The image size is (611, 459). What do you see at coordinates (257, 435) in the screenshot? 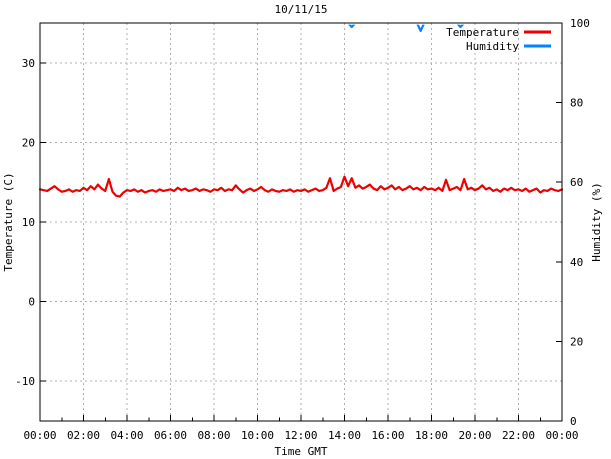
I see `x-tick-label: 10:00` at bounding box center [257, 435].